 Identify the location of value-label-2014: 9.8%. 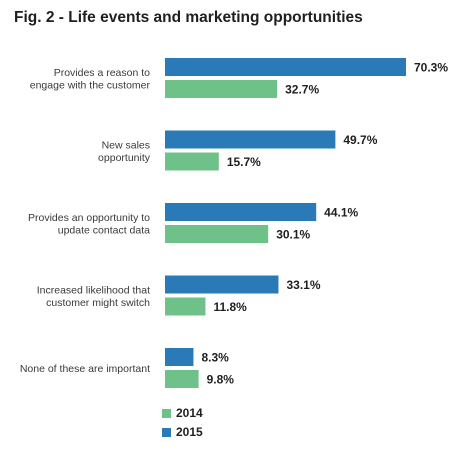
(221, 380).